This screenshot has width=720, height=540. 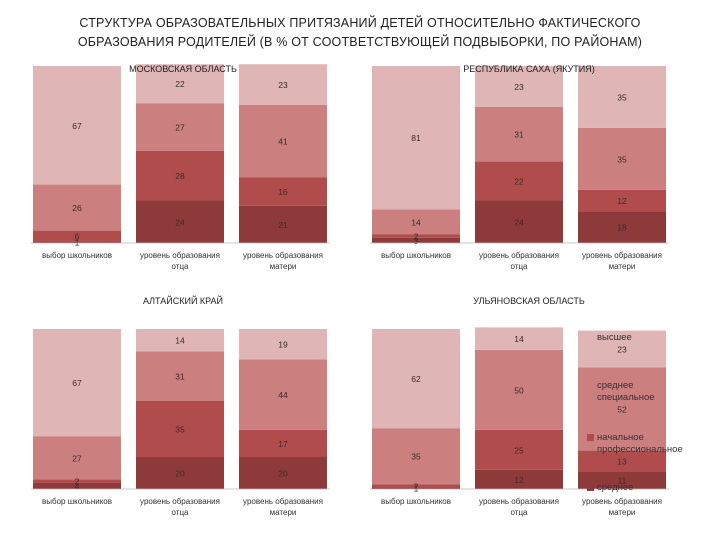 I want to click on data-label: 81, so click(x=416, y=138).